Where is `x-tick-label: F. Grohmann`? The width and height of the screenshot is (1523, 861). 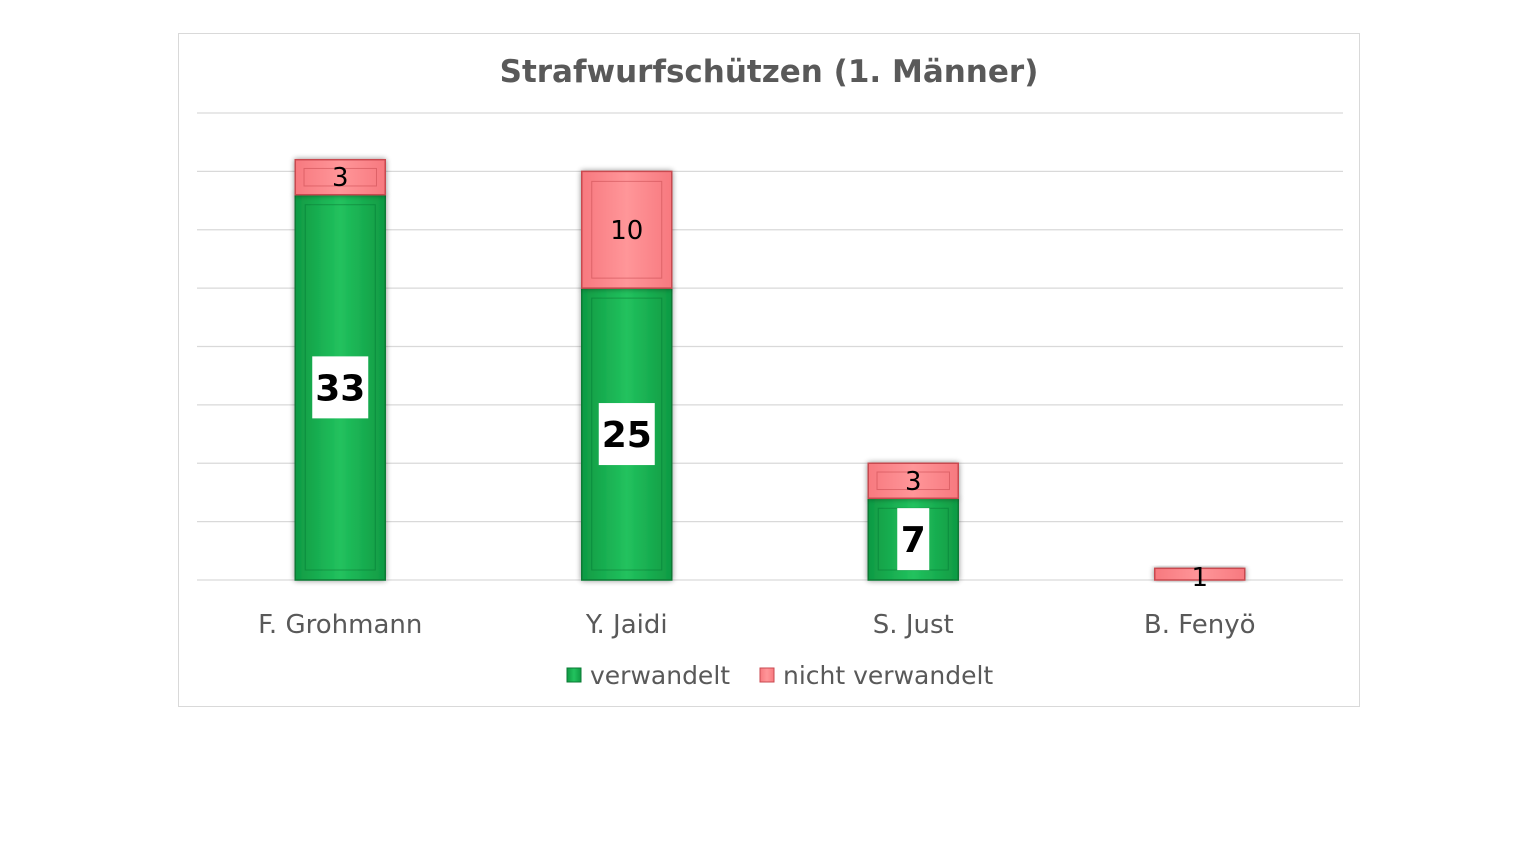 x-tick-label: F. Grohmann is located at coordinates (340, 625).